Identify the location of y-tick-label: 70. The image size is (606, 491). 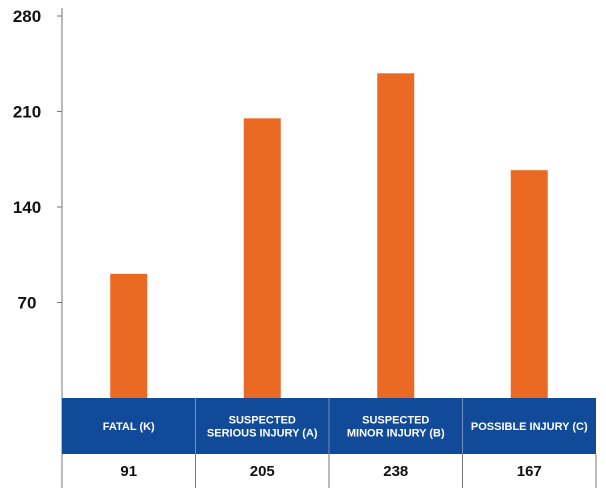
(27, 303).